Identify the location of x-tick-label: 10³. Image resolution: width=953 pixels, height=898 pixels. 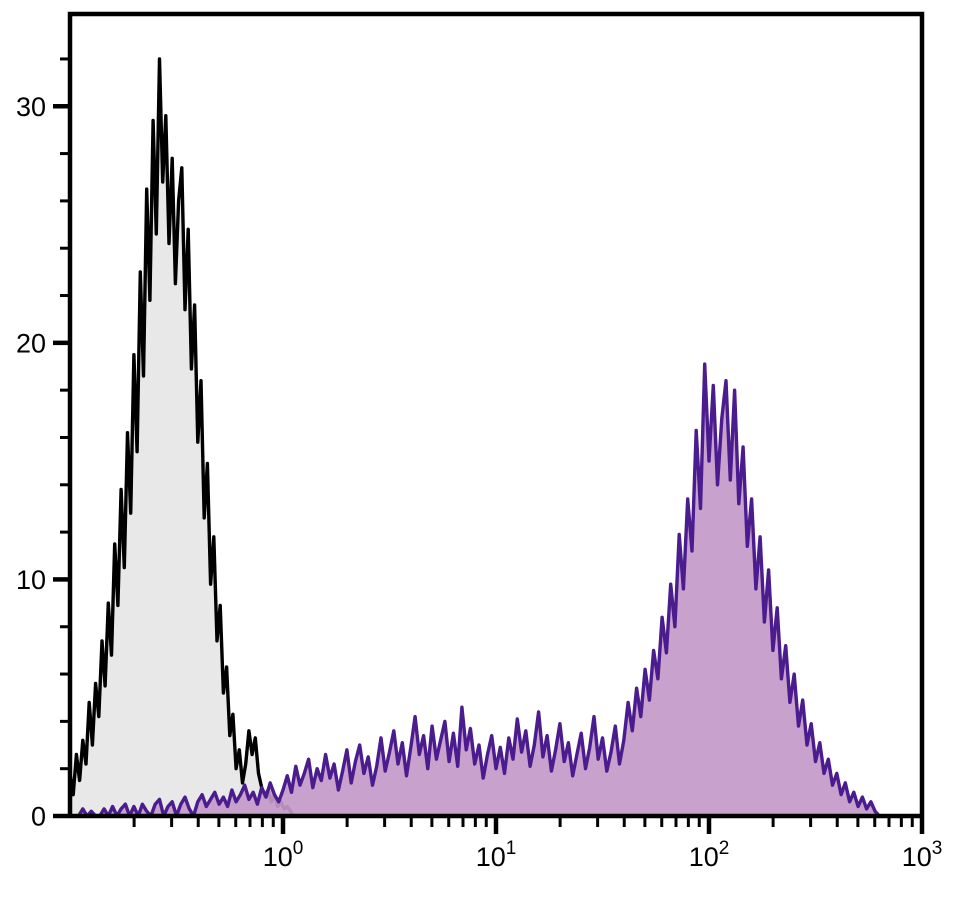
(922, 855).